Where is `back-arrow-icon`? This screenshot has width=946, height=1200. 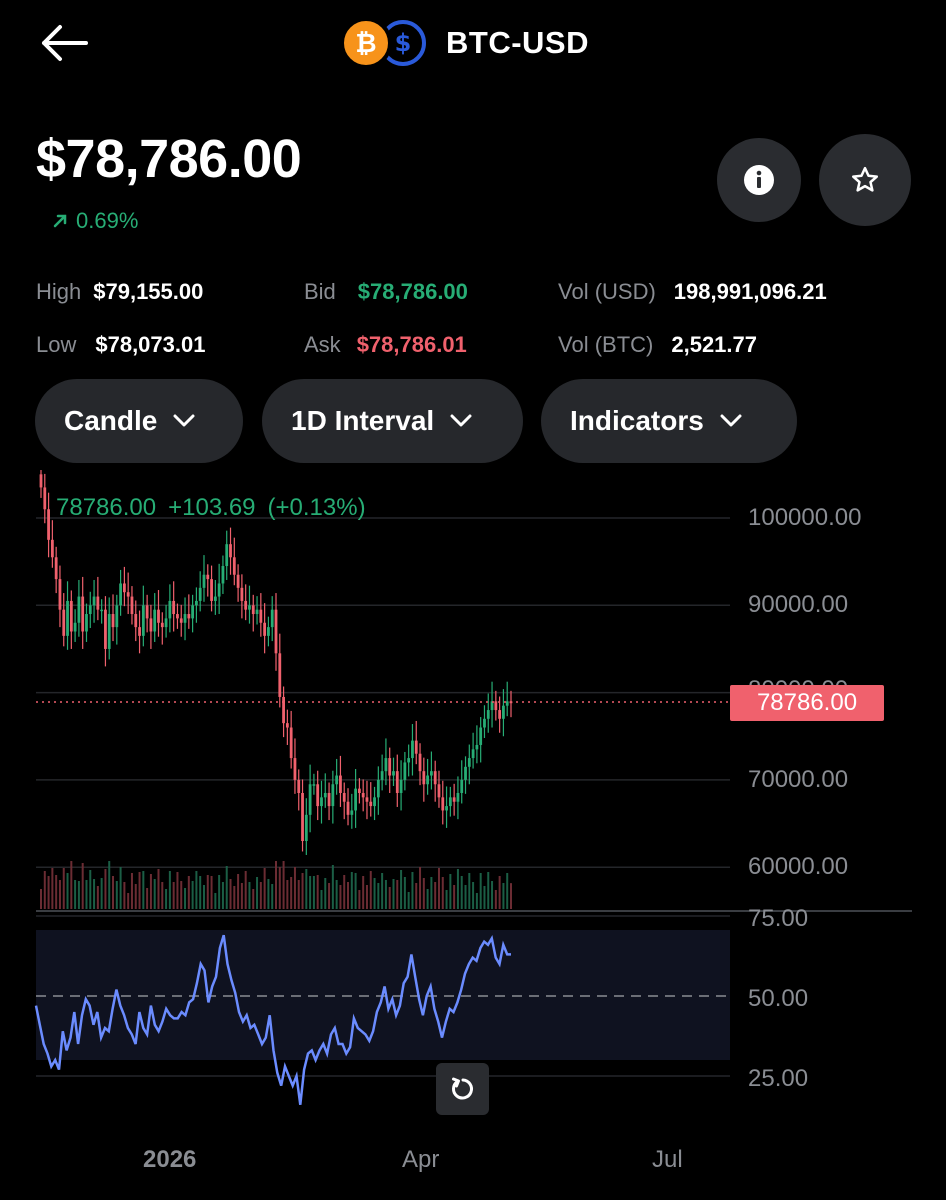
back-arrow-icon is located at coordinates (65, 43).